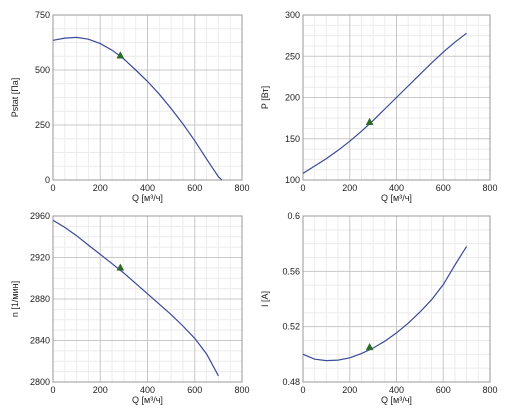 Image resolution: width=508 pixels, height=413 pixels. I want to click on y-axis-title: I [A], so click(265, 299).